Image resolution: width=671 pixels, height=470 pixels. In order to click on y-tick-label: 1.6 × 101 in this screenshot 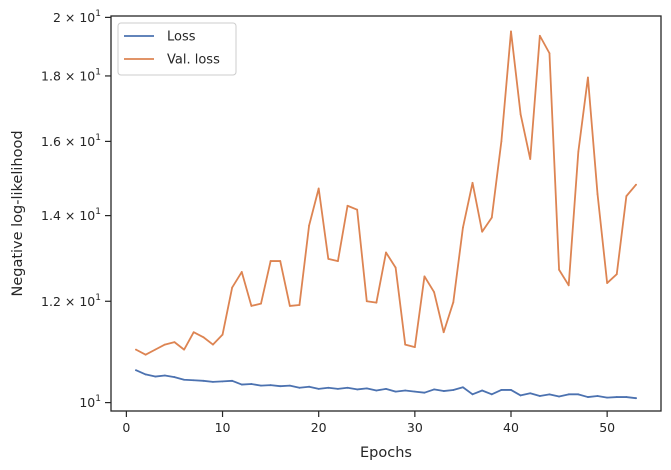, I will do `click(71, 141)`.